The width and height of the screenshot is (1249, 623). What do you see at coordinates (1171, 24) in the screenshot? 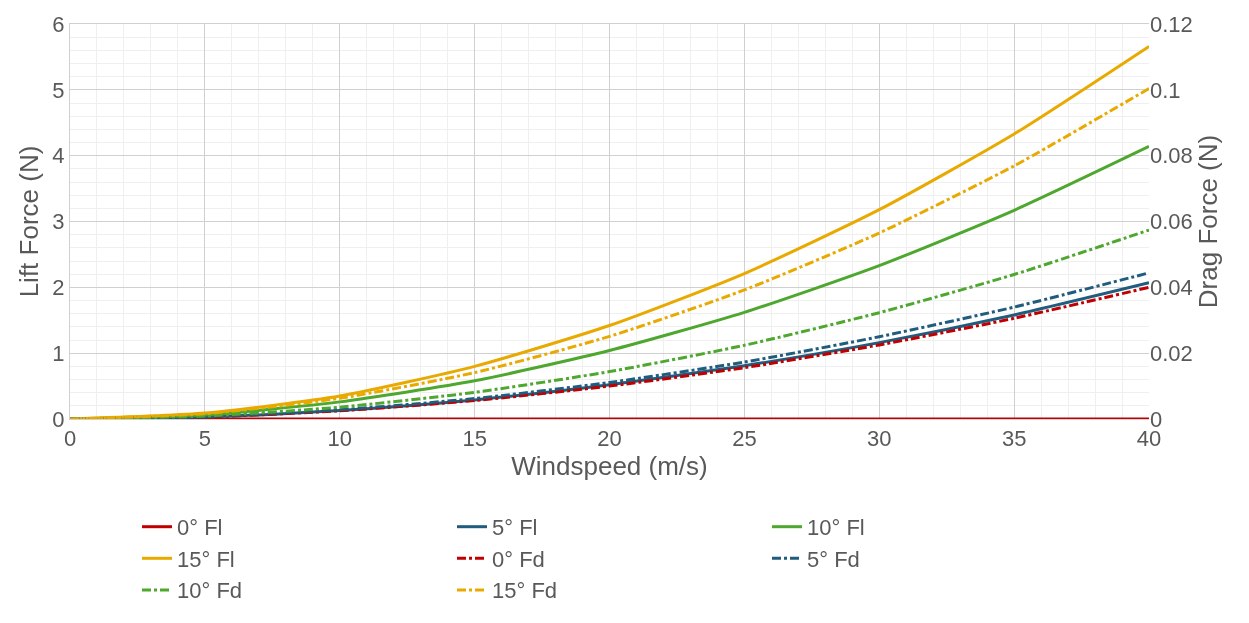
I see `y2-tick-label: 0.12` at bounding box center [1171, 24].